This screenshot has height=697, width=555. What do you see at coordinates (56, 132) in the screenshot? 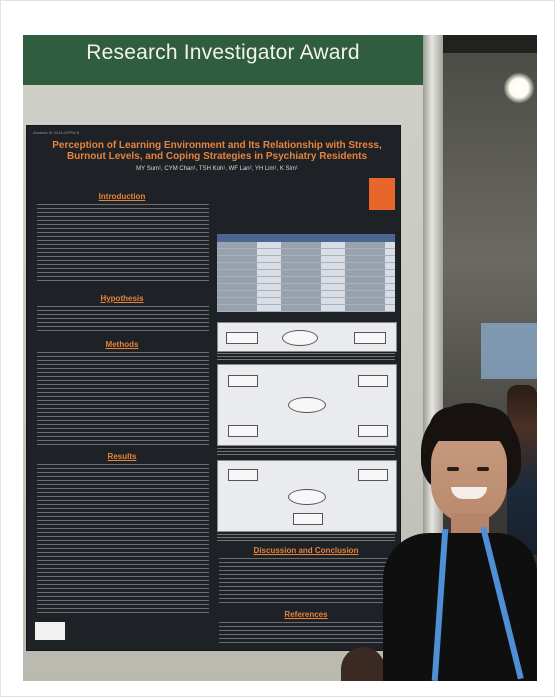
I see `poster-header: Abstract ID 2016-APPM-8` at bounding box center [56, 132].